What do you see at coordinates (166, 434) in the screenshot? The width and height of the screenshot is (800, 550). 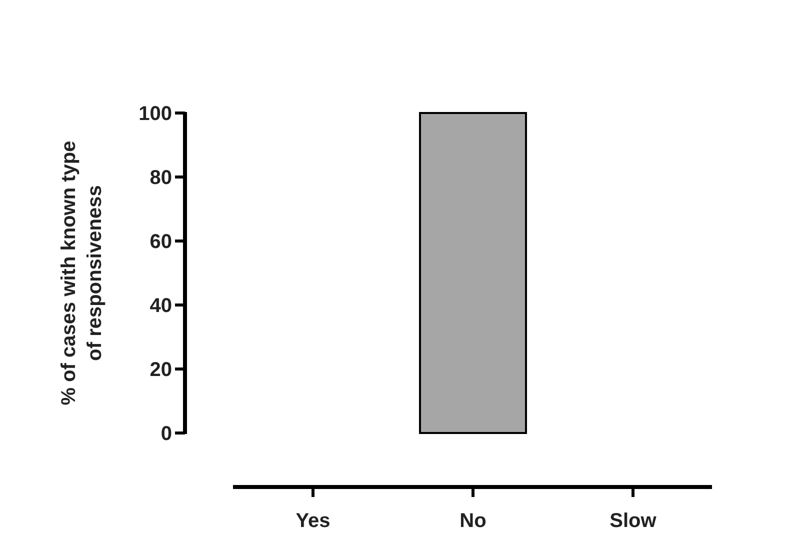 I see `y-tick-label: 0` at bounding box center [166, 434].